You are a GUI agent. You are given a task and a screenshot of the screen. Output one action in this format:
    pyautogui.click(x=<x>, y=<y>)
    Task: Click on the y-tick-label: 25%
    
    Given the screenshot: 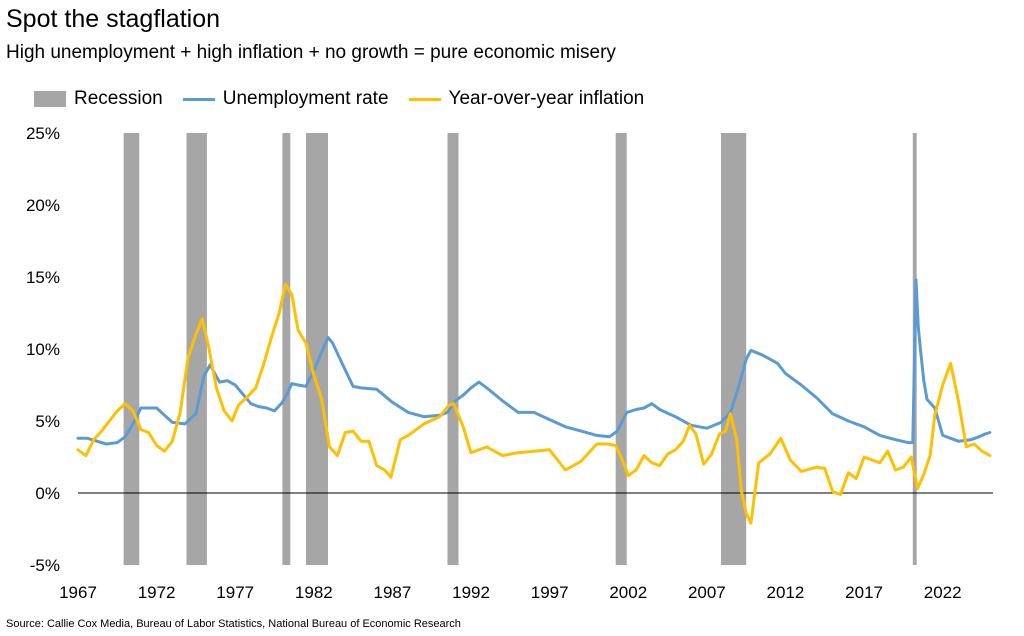 What is the action you would take?
    pyautogui.click(x=43, y=133)
    